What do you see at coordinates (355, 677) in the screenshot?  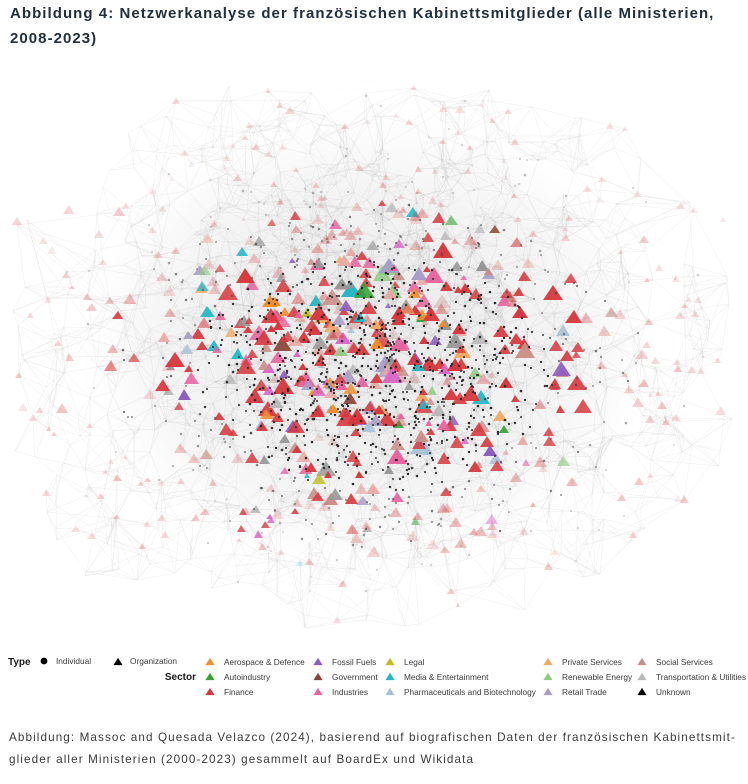 I see `svg-text: Government` at bounding box center [355, 677].